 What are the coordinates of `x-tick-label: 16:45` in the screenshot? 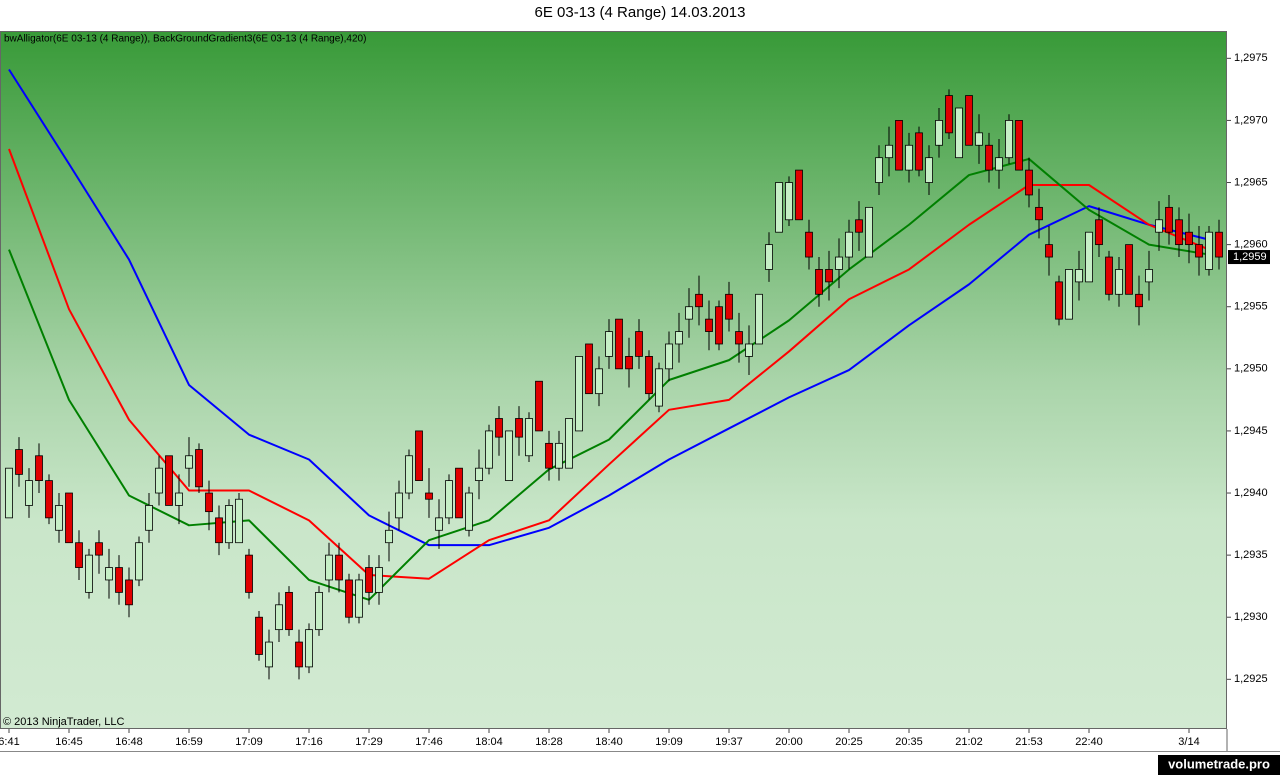 It's located at (69, 742).